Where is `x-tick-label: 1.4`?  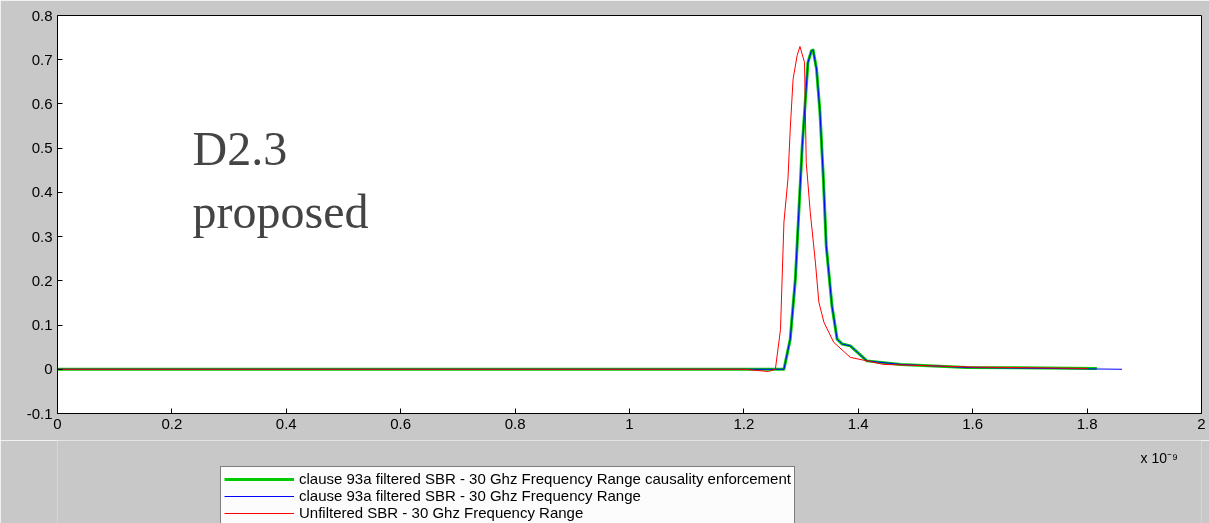 x-tick-label: 1.4 is located at coordinates (858, 423).